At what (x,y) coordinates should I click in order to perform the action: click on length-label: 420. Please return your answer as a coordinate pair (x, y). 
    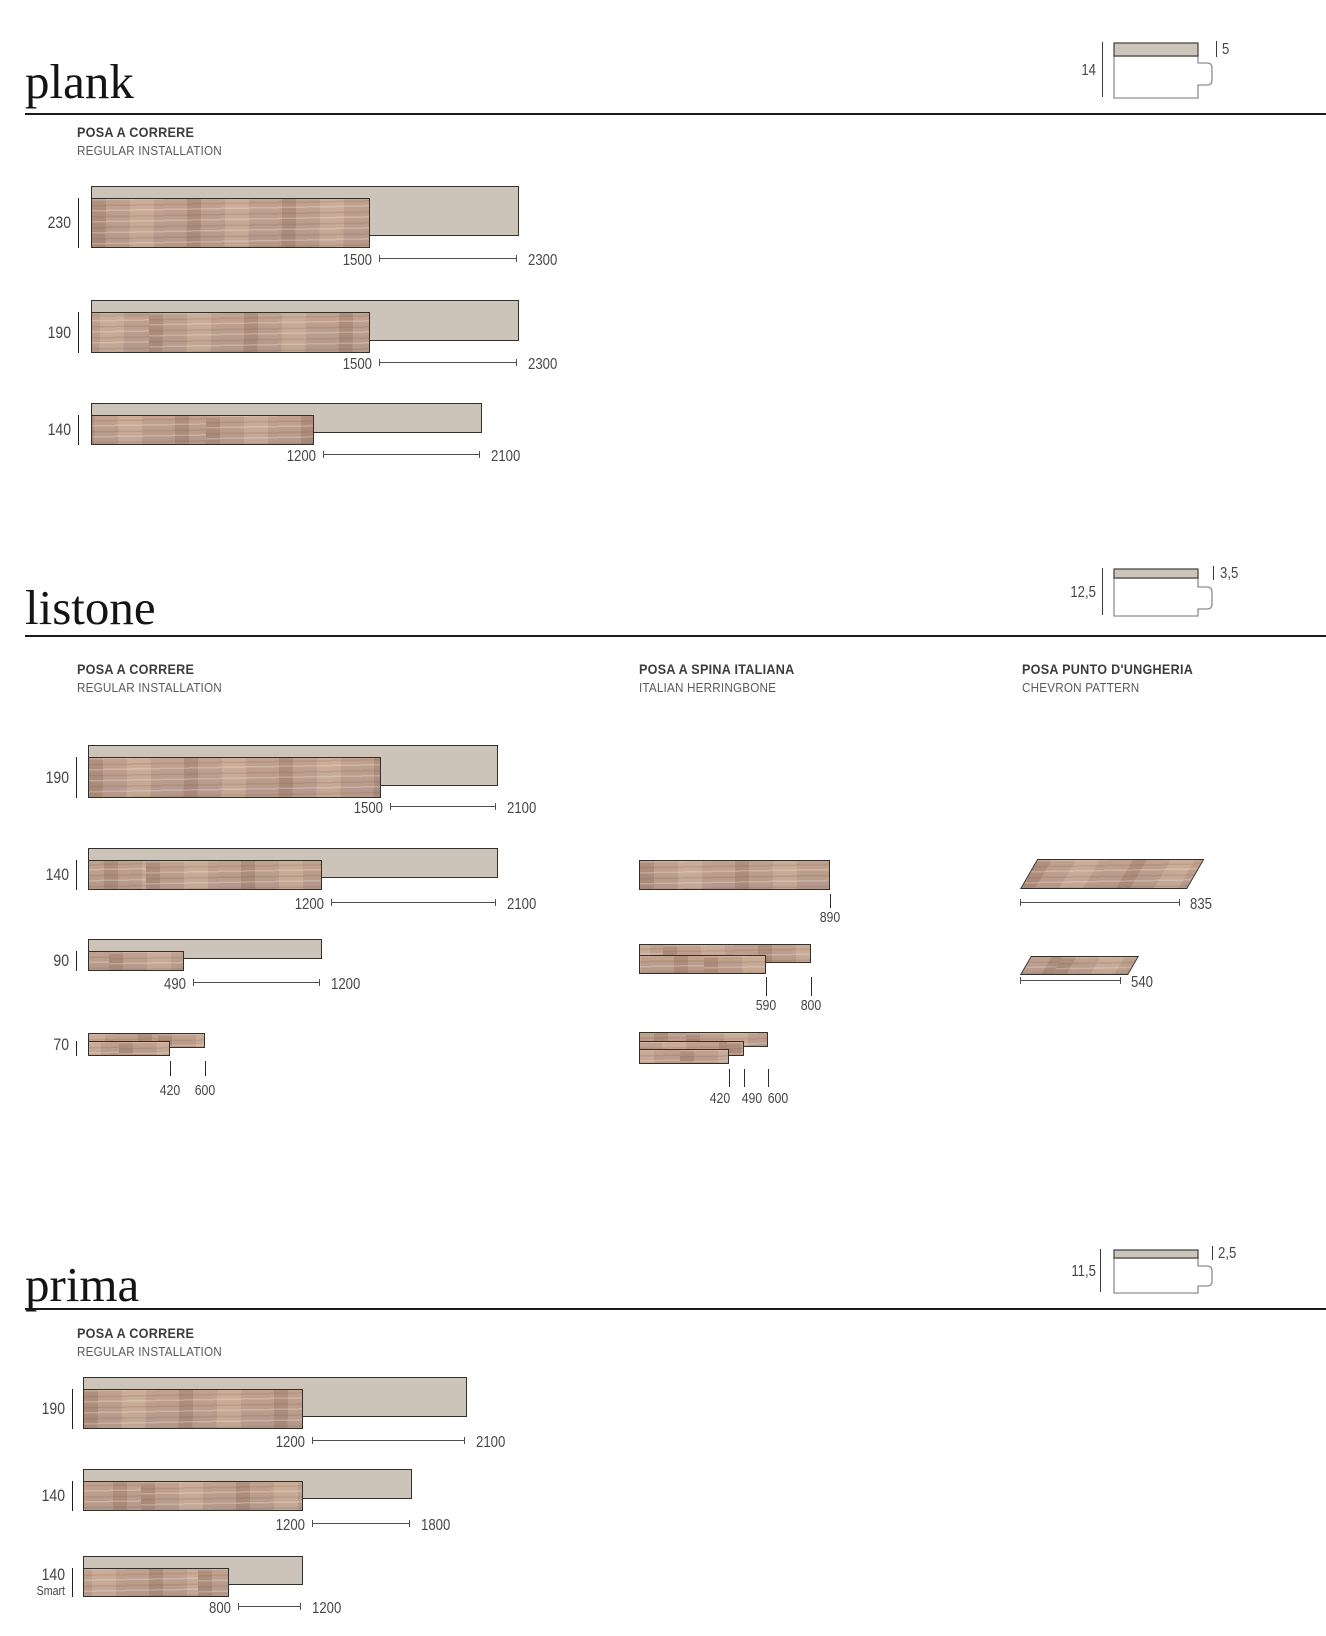
    Looking at the image, I should click on (170, 1091).